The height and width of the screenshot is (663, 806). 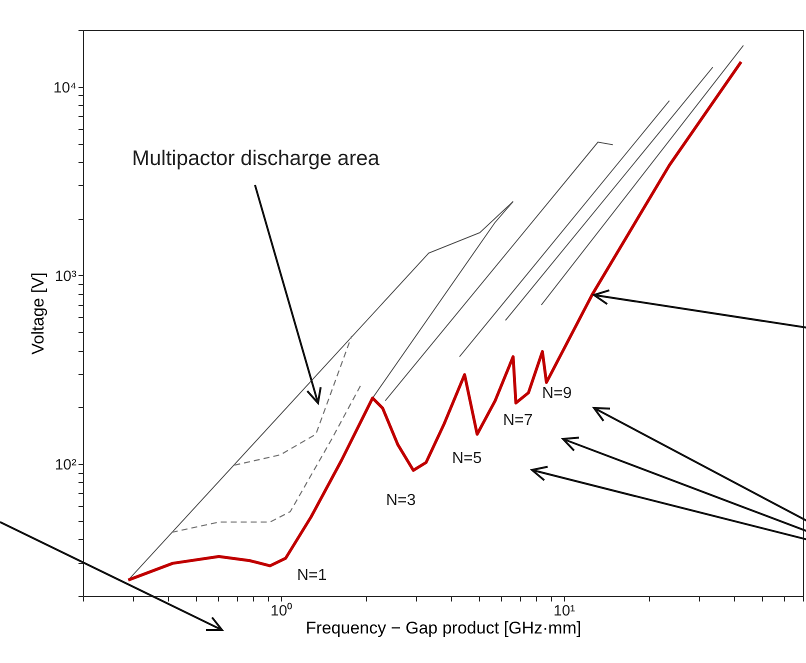 What do you see at coordinates (65, 276) in the screenshot?
I see `y-tick-label: 10³` at bounding box center [65, 276].